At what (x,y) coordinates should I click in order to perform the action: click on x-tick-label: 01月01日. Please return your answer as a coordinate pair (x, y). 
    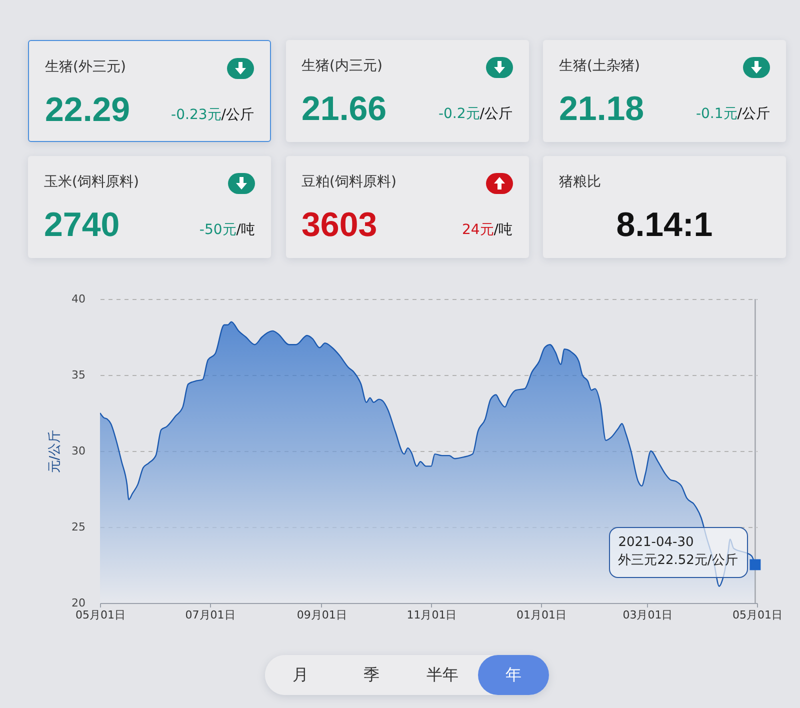
    Looking at the image, I should click on (541, 615).